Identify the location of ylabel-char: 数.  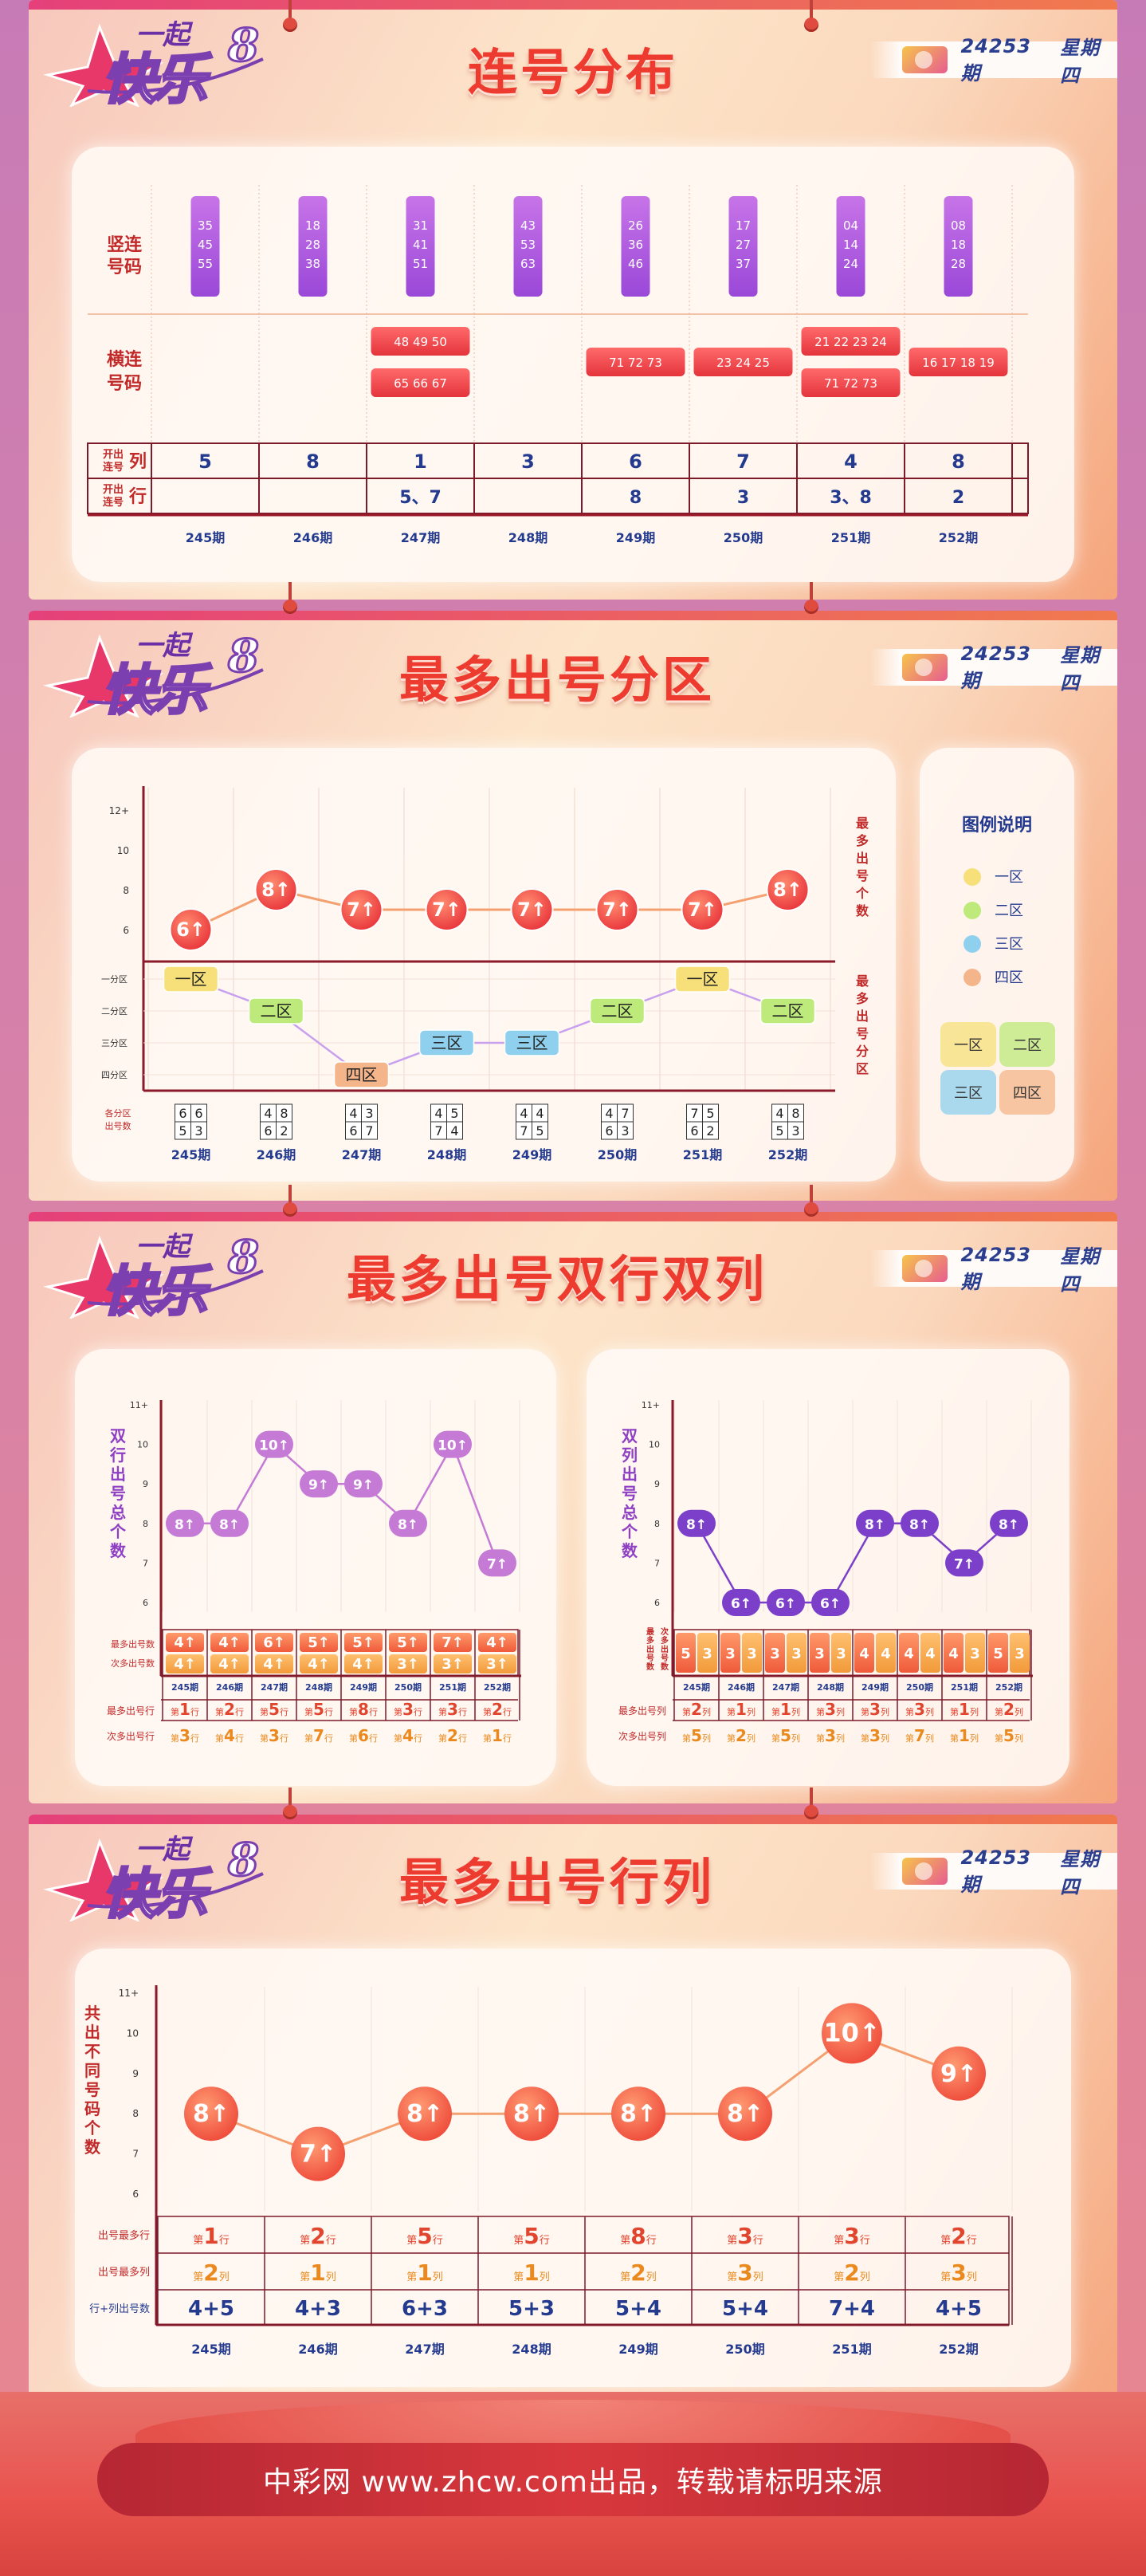
(630, 1551).